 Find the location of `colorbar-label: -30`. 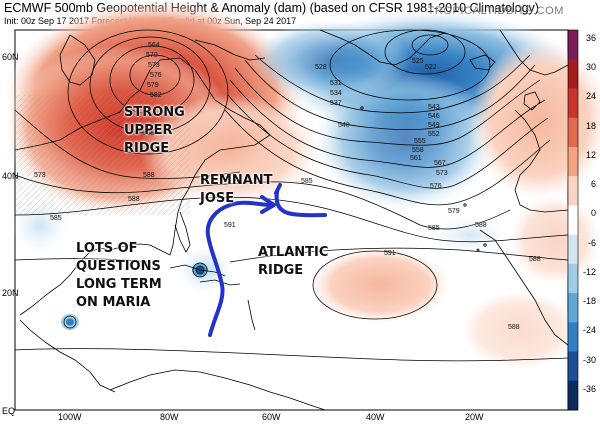

colorbar-label: -30 is located at coordinates (589, 359).